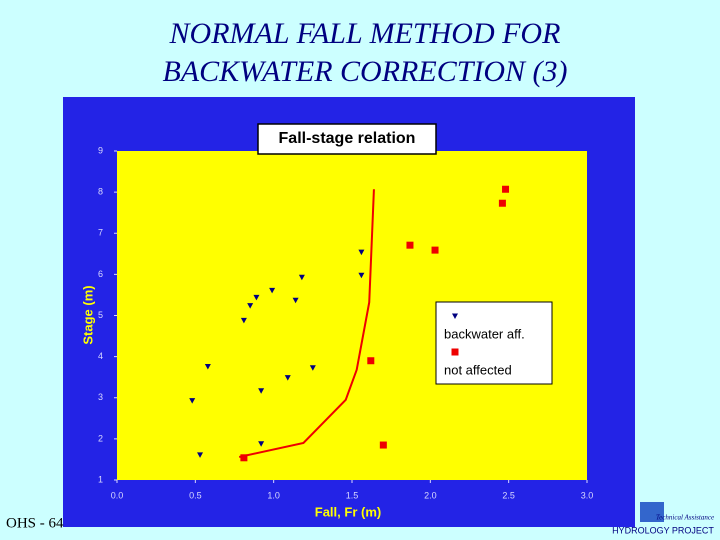  I want to click on y-tick-label: 3, so click(100, 397).